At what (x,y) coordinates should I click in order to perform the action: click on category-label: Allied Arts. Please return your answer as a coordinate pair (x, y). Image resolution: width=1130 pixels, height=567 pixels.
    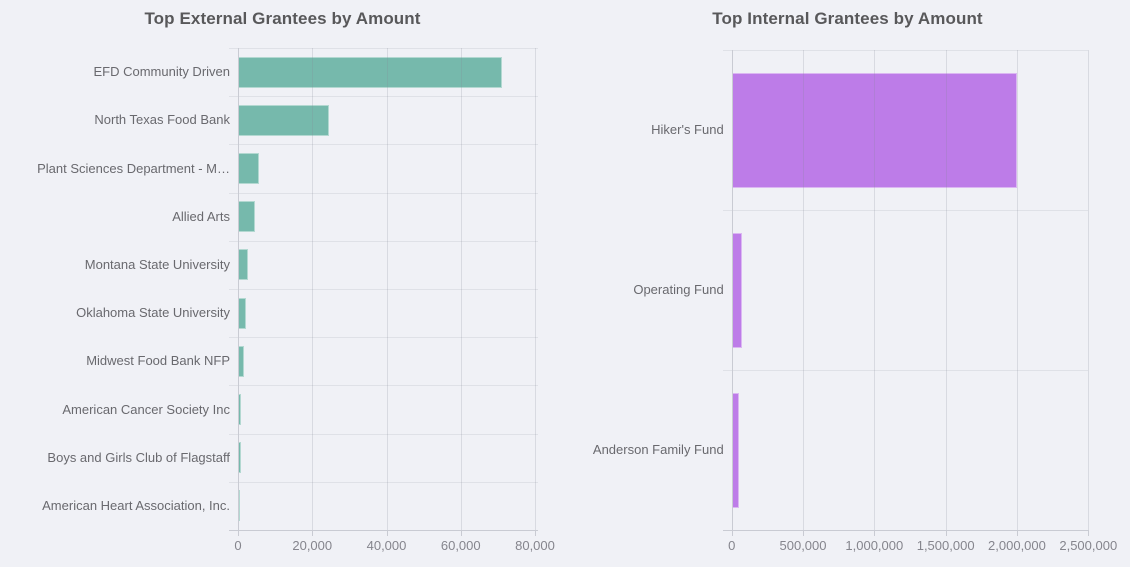
    Looking at the image, I should click on (201, 216).